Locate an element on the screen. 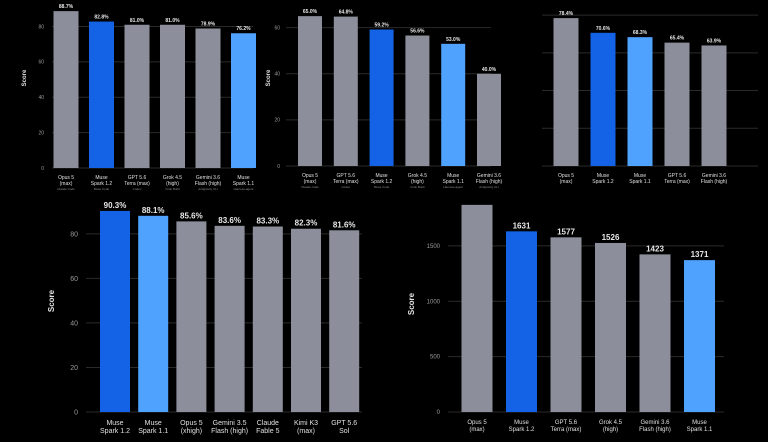 The height and width of the screenshot is (442, 768). x-tick-label: Claude is located at coordinates (268, 423).